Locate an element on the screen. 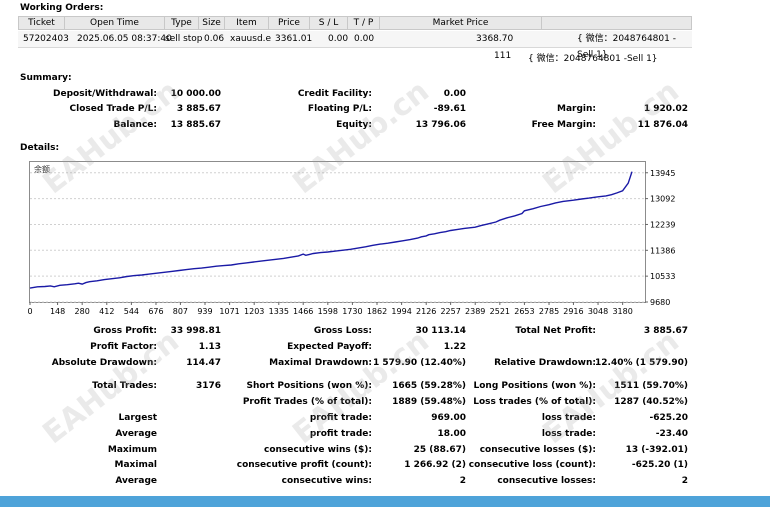 The height and width of the screenshot is (507, 770). largest-loss-label: loss trade: is located at coordinates (568, 418).